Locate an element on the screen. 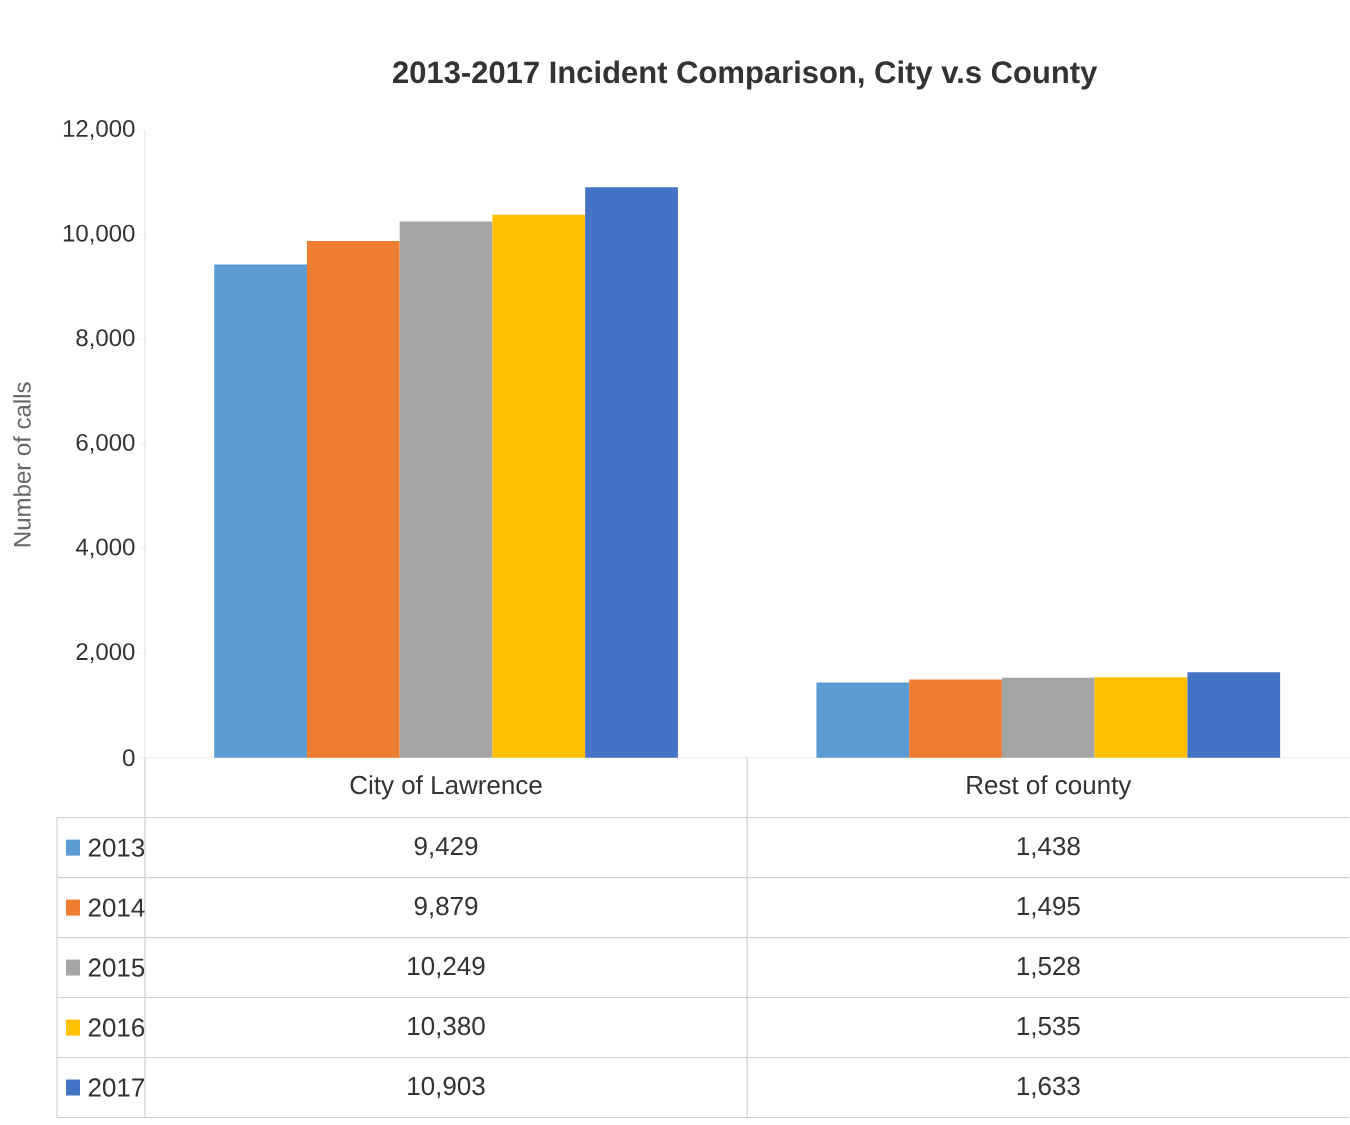 The image size is (1350, 1125). y-tick-label: 8,000 is located at coordinates (105, 339).